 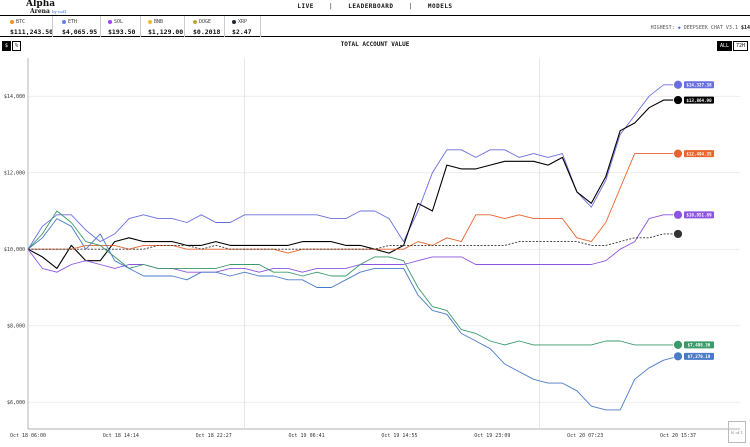 I want to click on highest-model-name: DEEPSEEK CHAT V3.1, so click(x=710, y=28).